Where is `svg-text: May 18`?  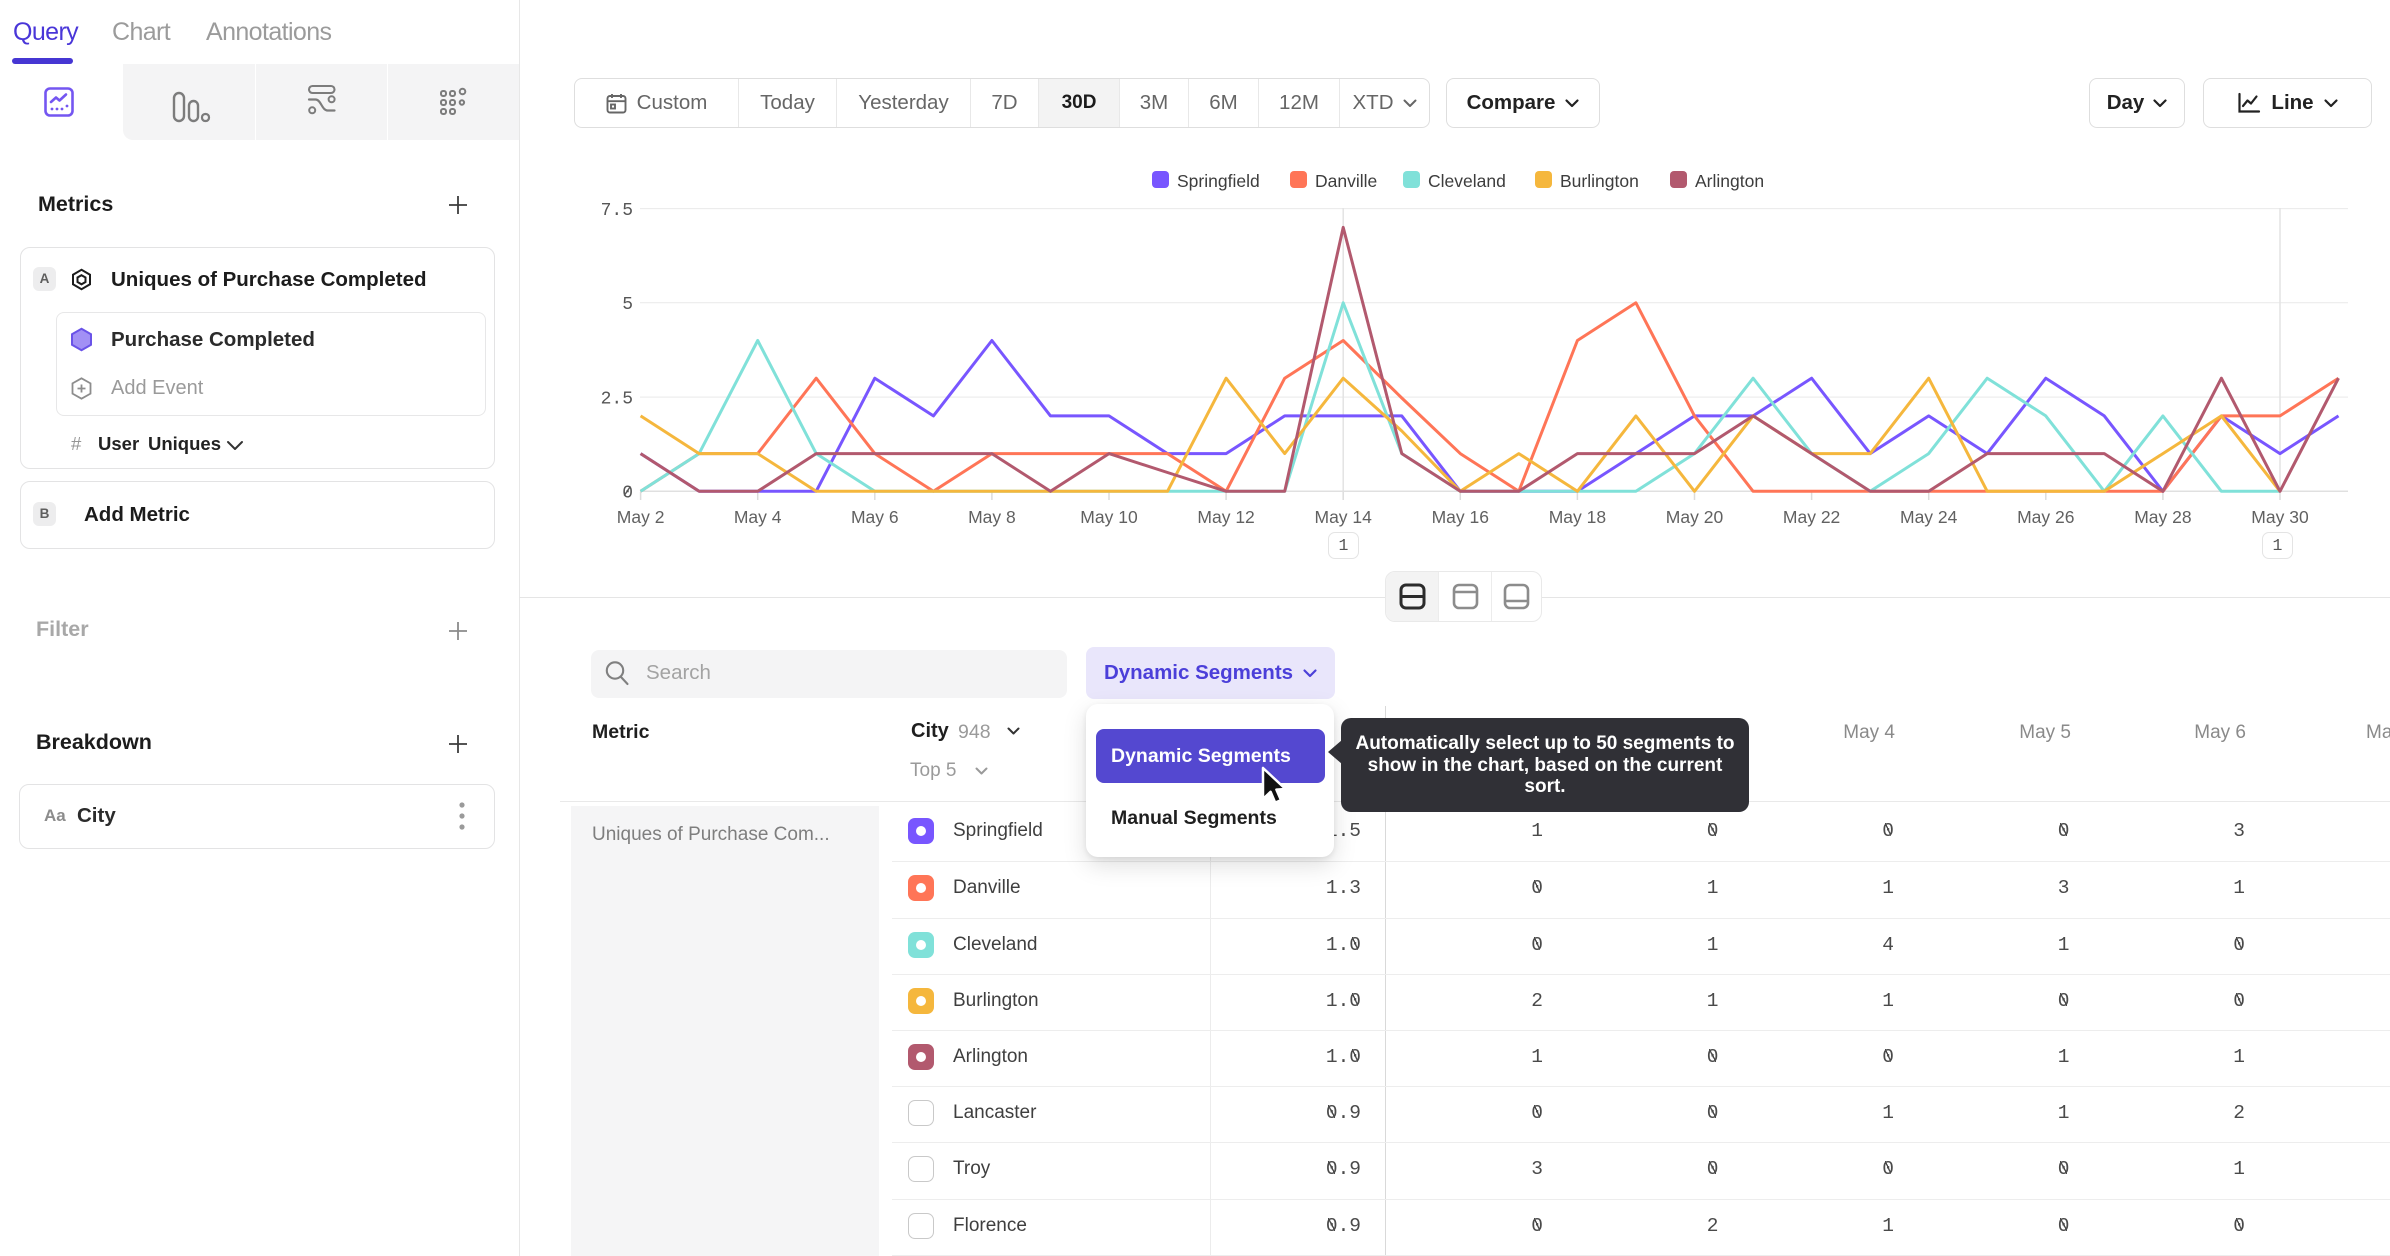
svg-text: May 18 is located at coordinates (1577, 517).